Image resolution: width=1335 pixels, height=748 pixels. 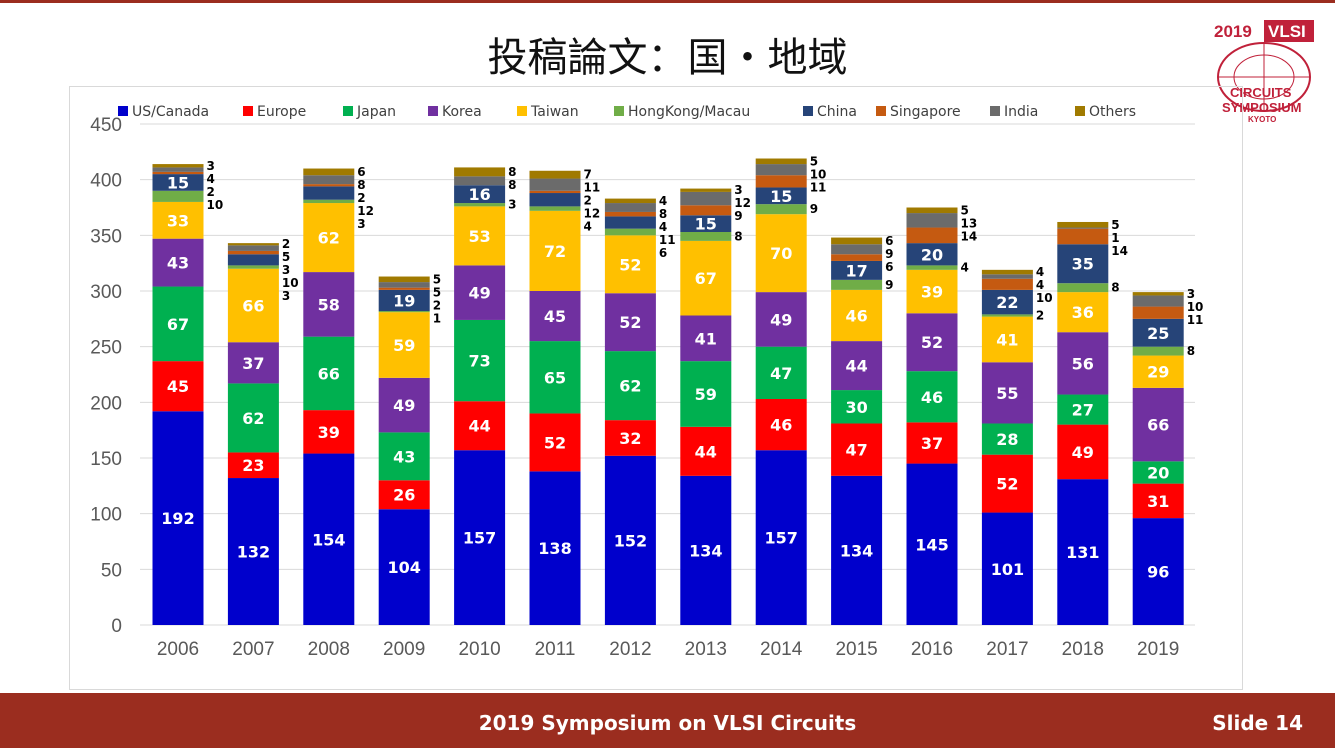 What do you see at coordinates (705, 550) in the screenshot?
I see `data-label: 134` at bounding box center [705, 550].